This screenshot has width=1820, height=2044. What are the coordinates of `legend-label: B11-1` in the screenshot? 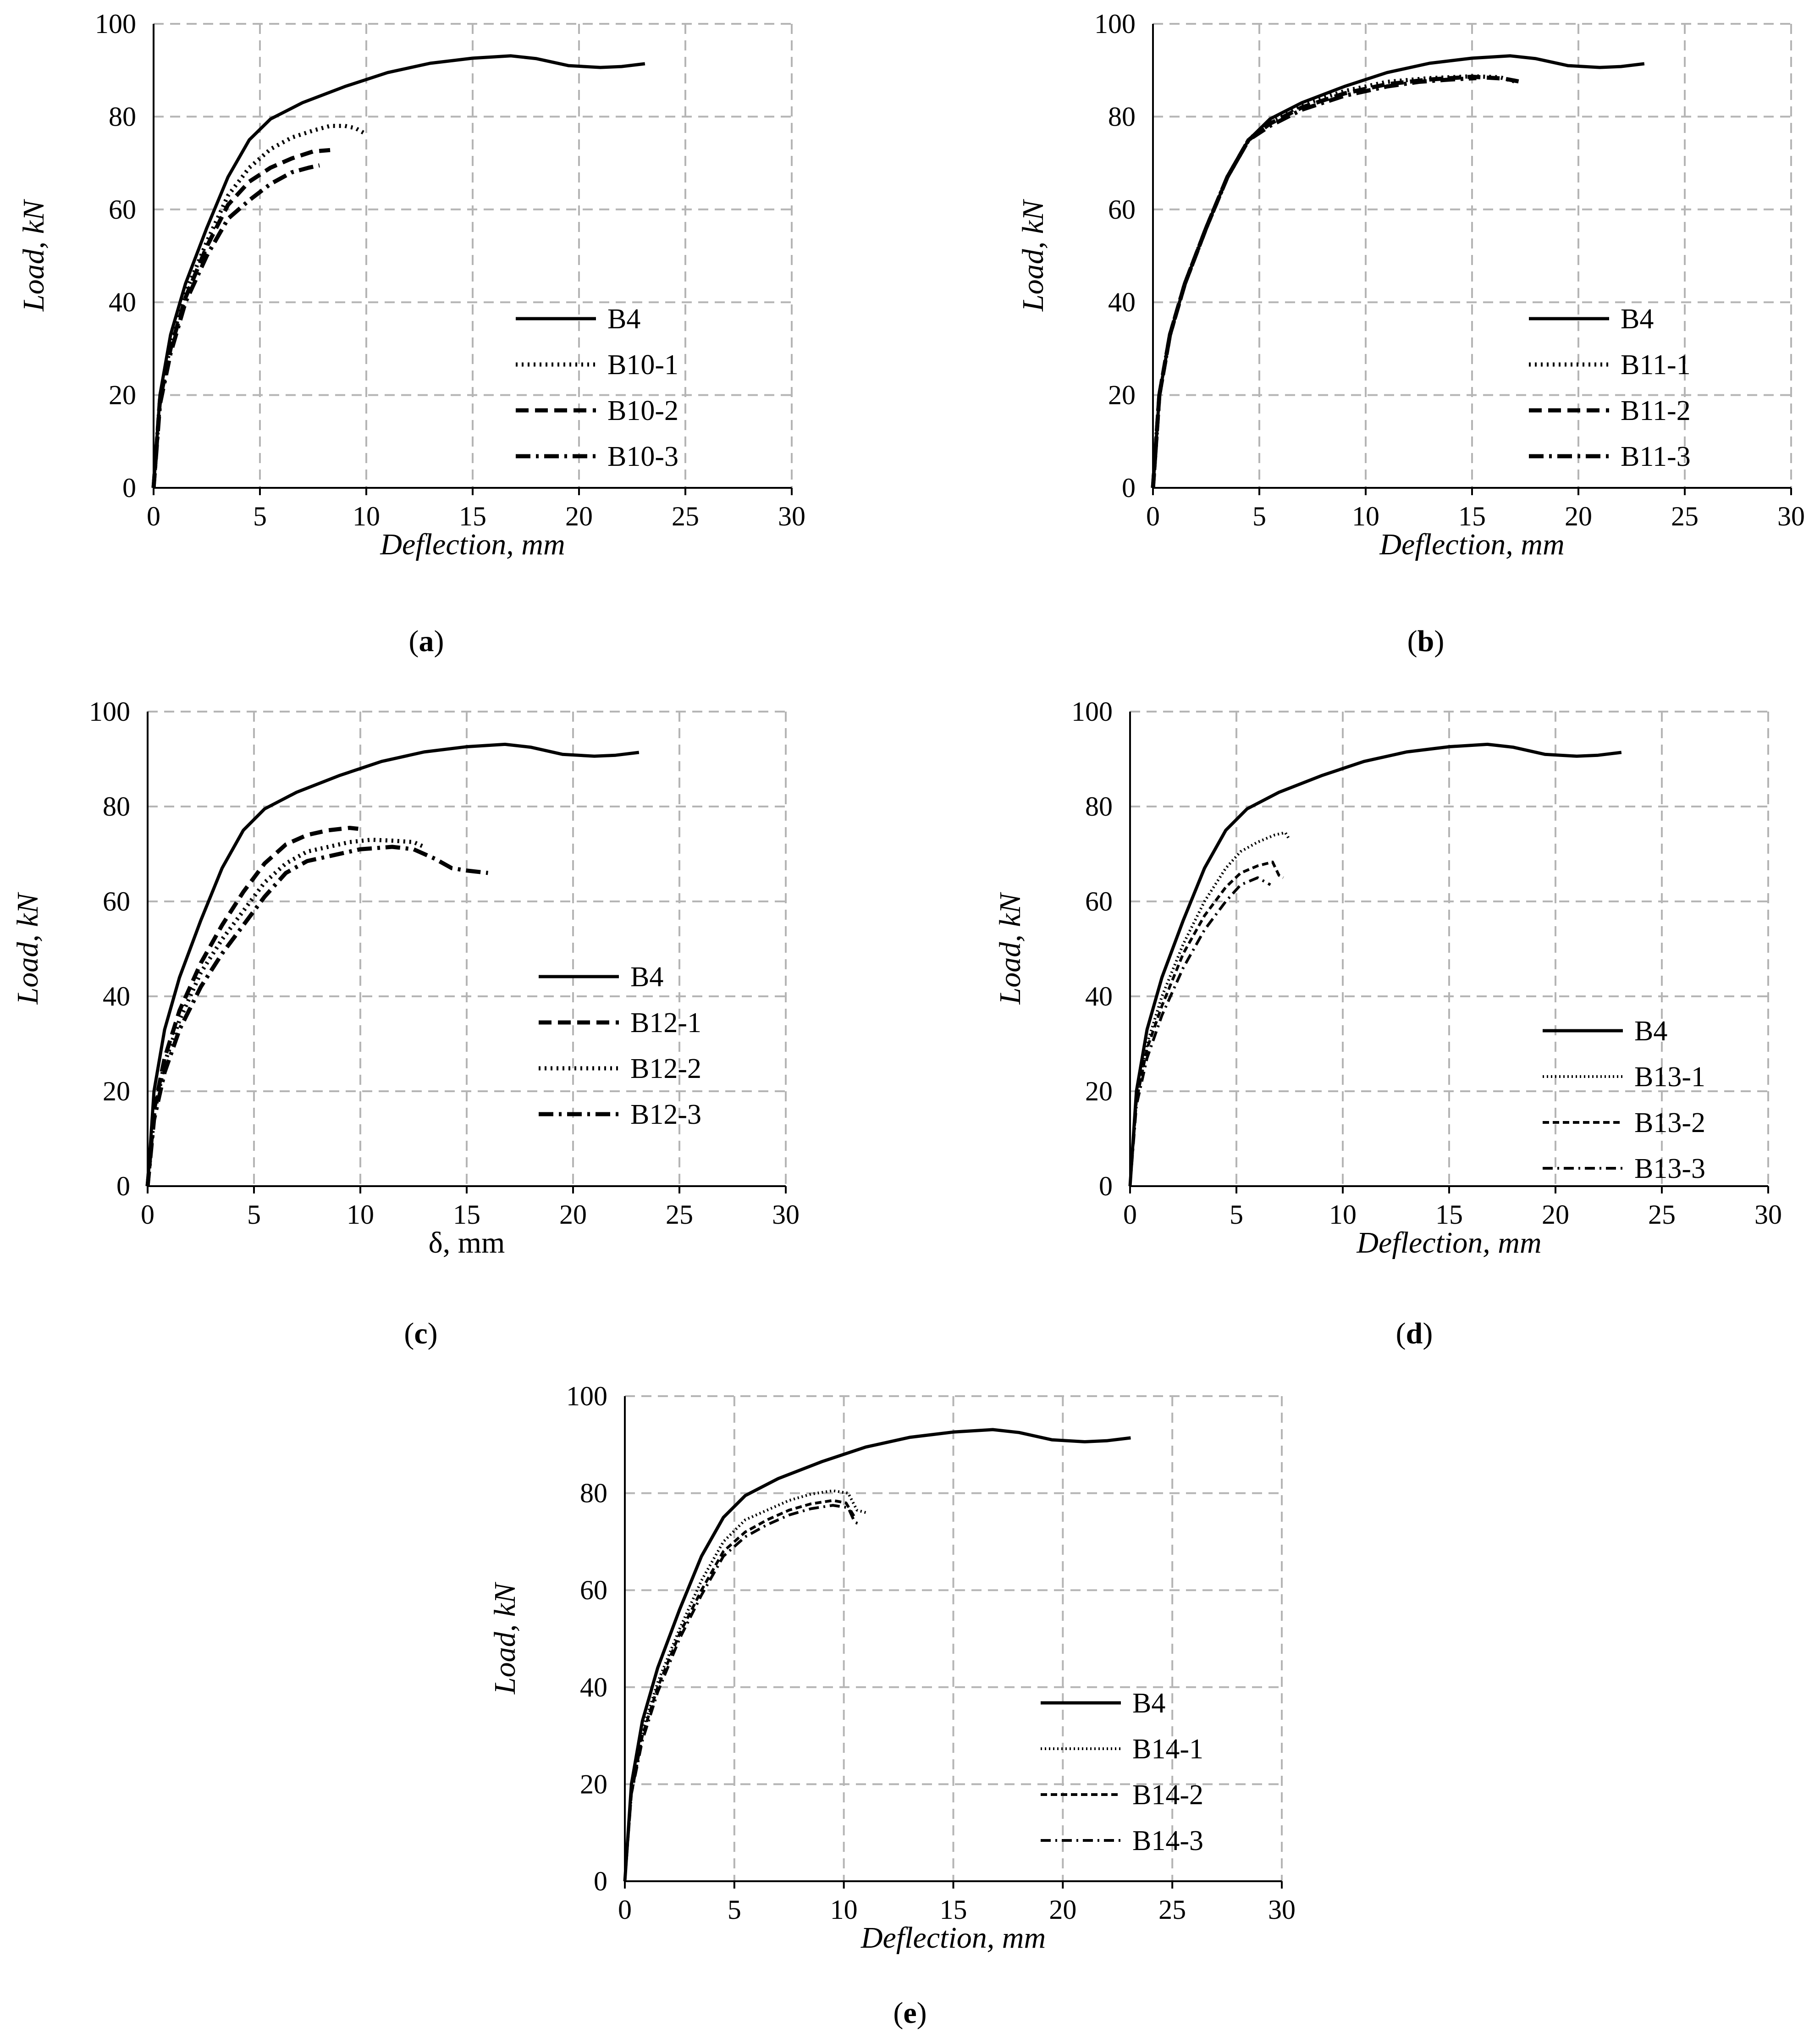 It's located at (1656, 365).